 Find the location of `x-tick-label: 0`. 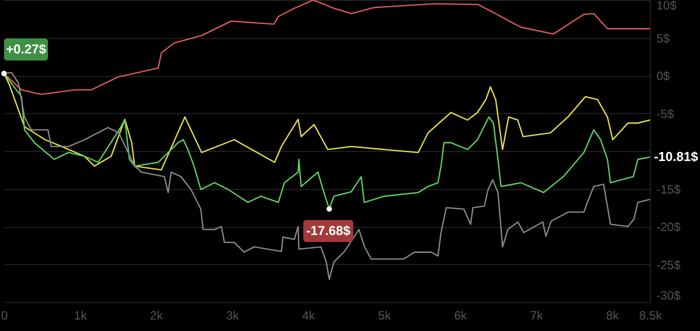

x-tick-label: 0 is located at coordinates (4, 315).